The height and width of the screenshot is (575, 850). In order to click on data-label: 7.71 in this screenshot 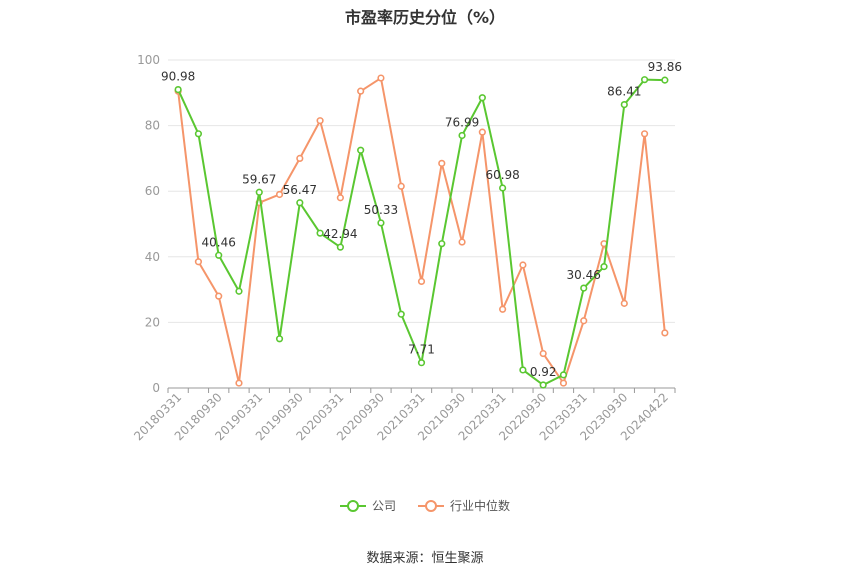, I will do `click(421, 350)`.